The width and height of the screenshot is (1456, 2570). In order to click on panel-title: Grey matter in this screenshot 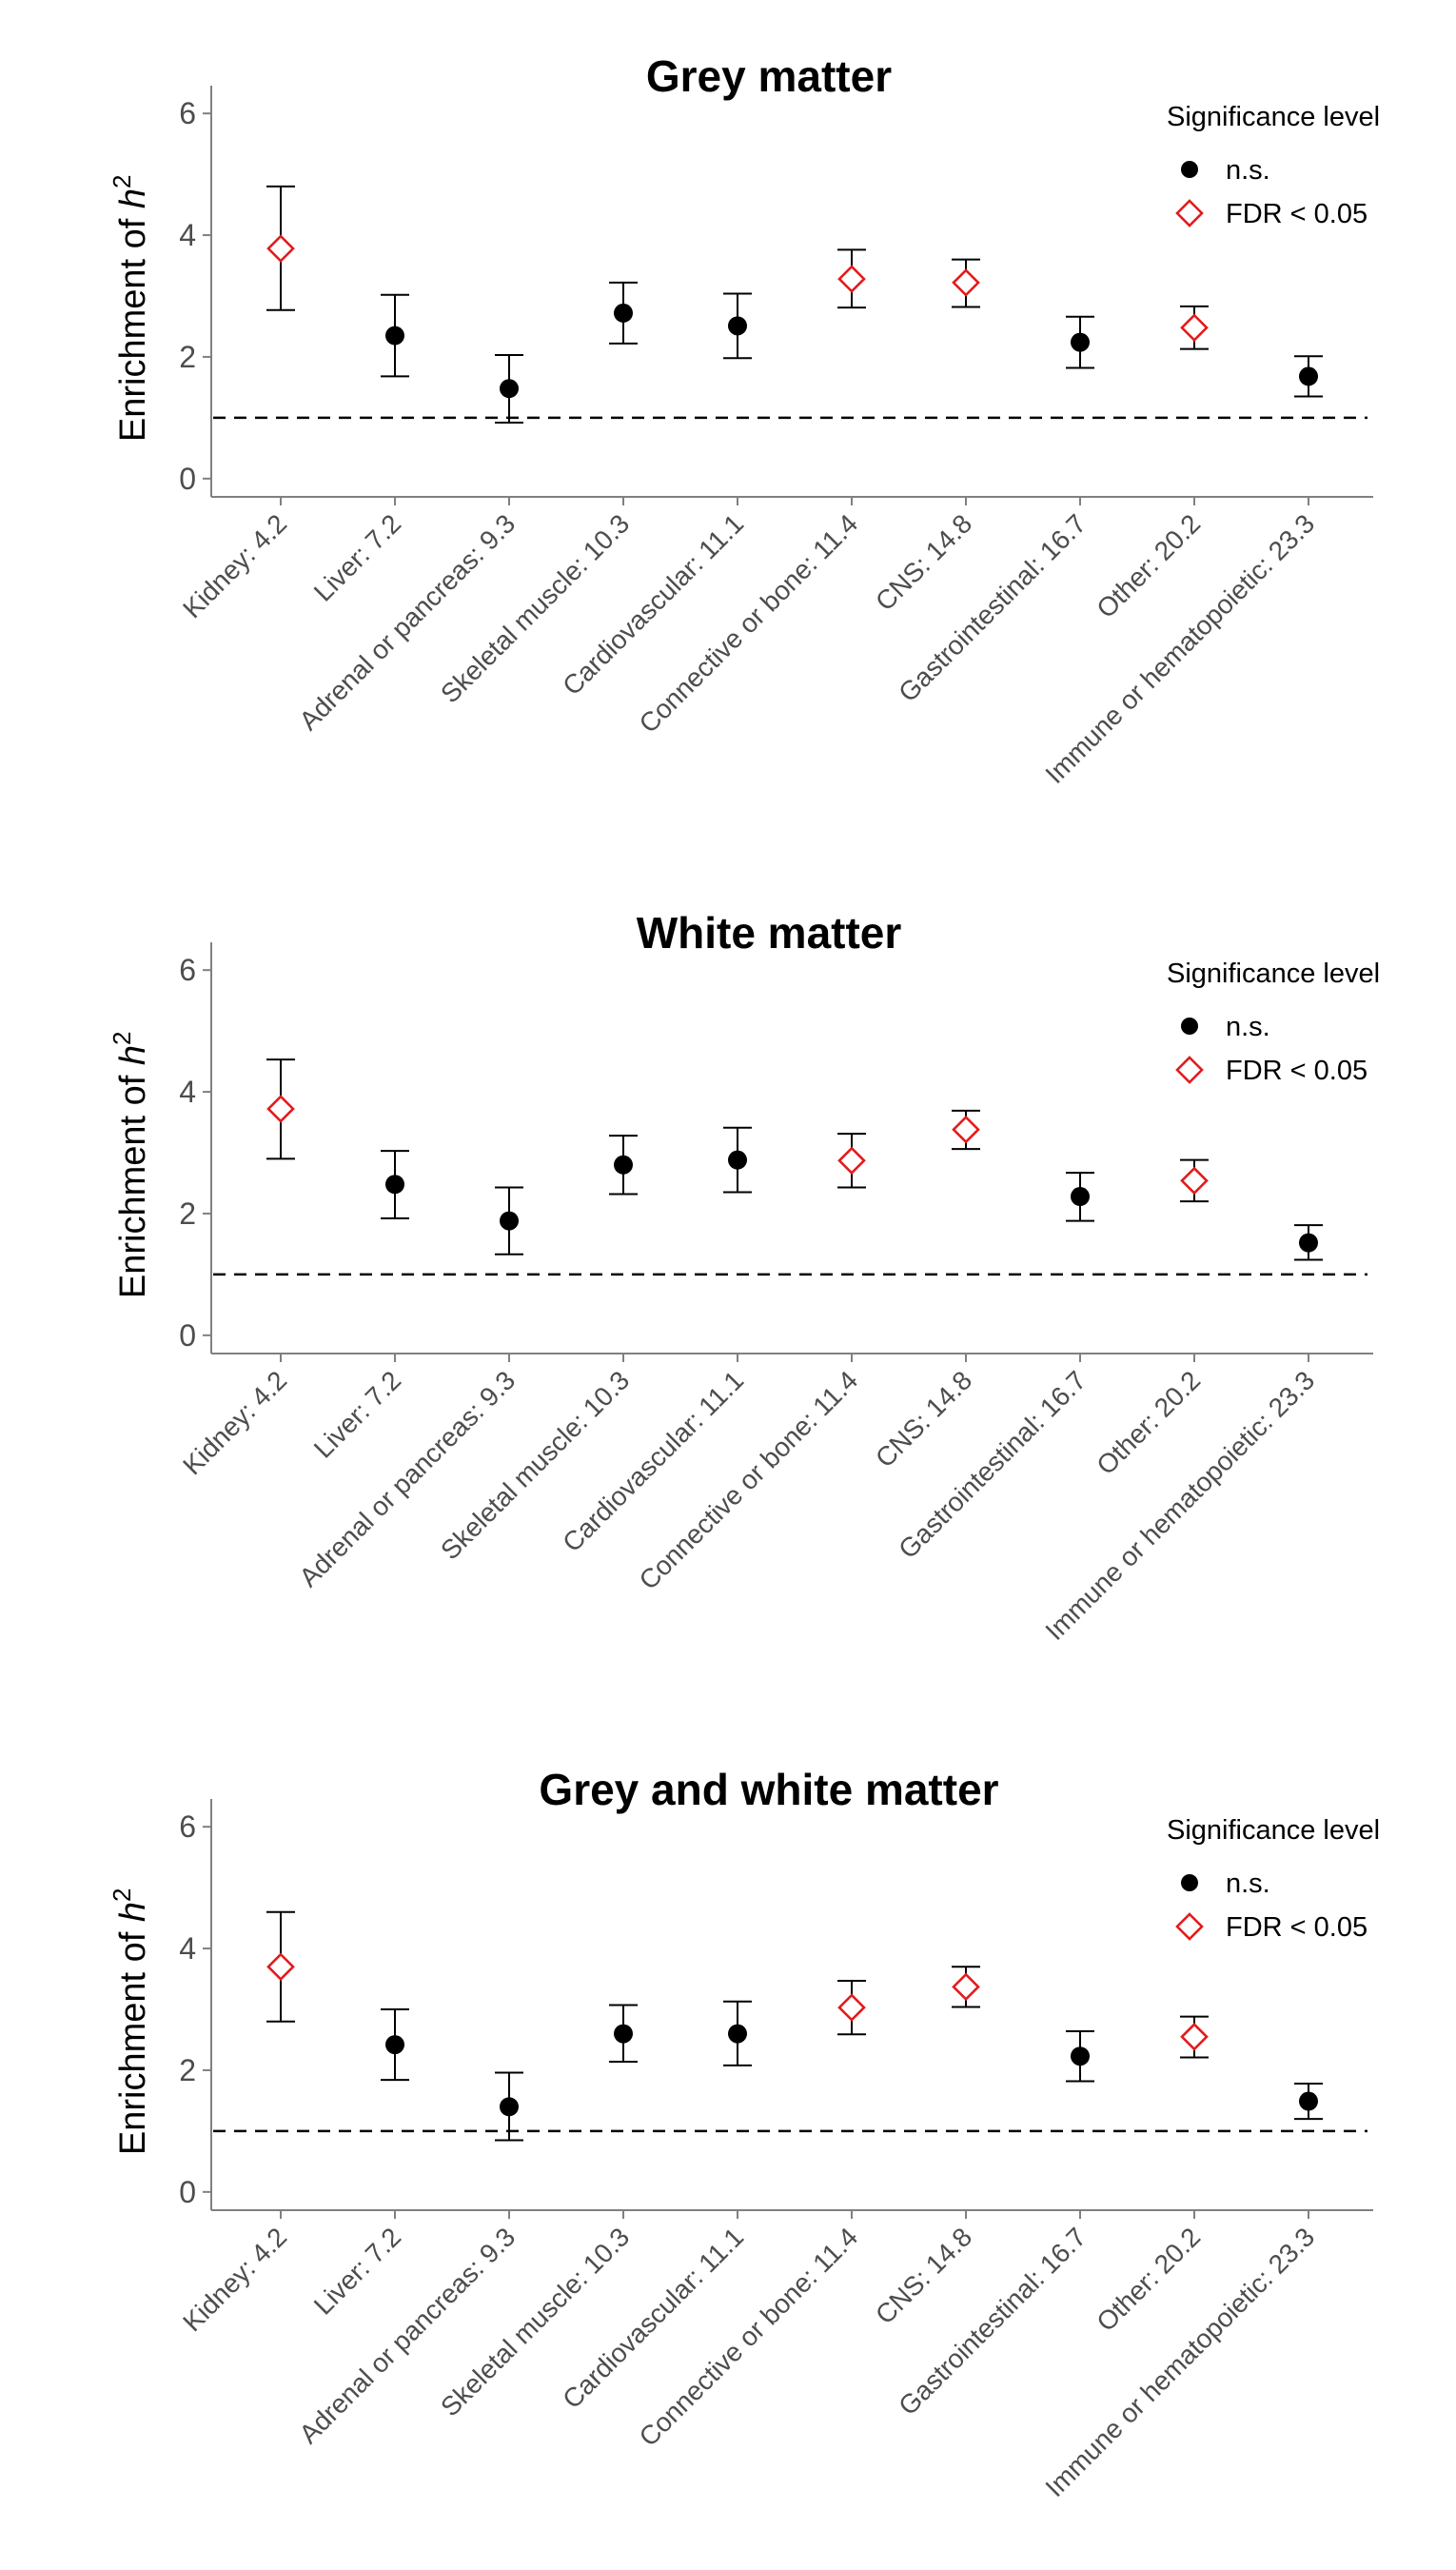, I will do `click(769, 76)`.